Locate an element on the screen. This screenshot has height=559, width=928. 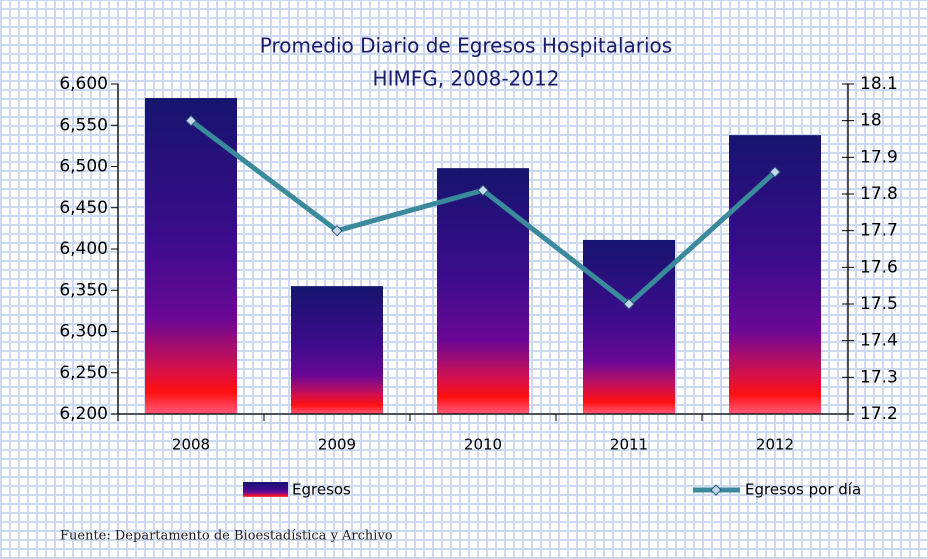
x-tick-label: 2008 is located at coordinates (191, 445).